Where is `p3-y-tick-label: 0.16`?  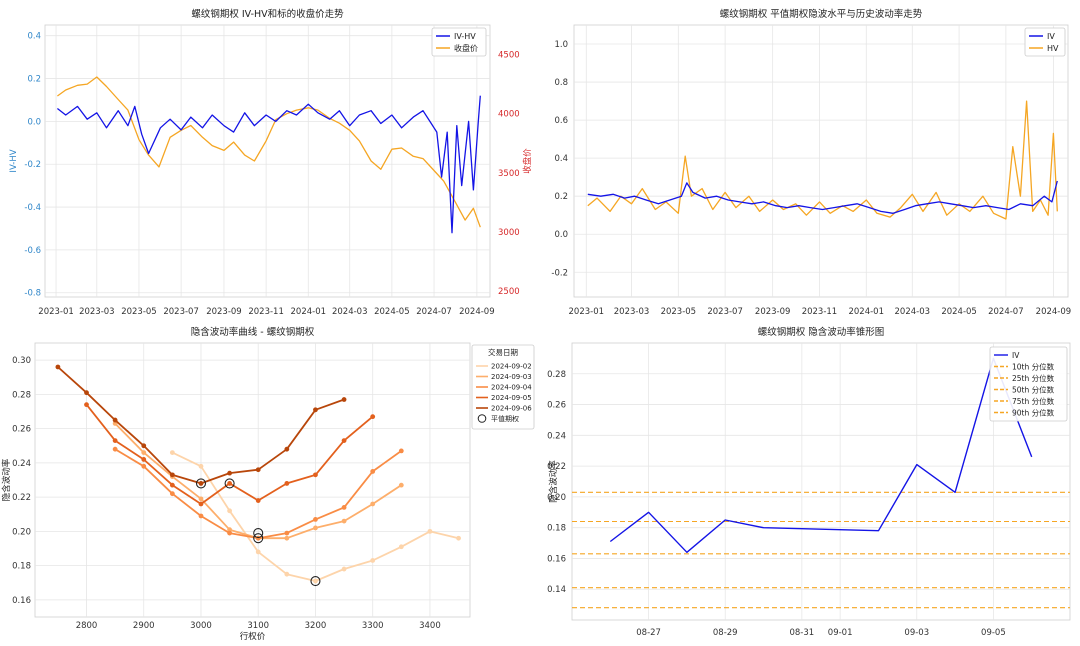 p3-y-tick-label: 0.16 is located at coordinates (556, 559).